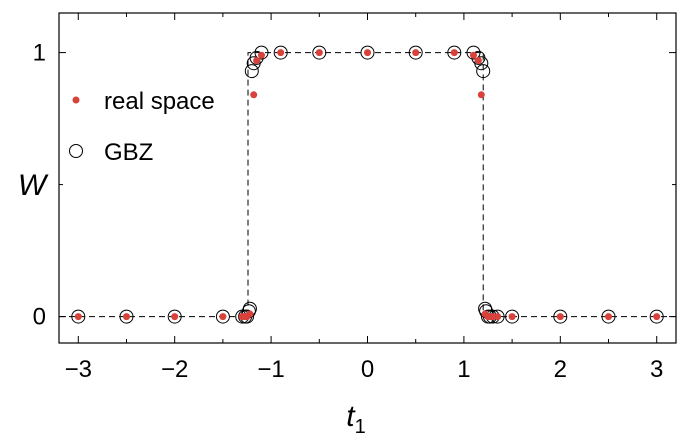 The width and height of the screenshot is (699, 447). Describe the element at coordinates (76, 100) in the screenshot. I see `legend-marker-real-space` at that location.